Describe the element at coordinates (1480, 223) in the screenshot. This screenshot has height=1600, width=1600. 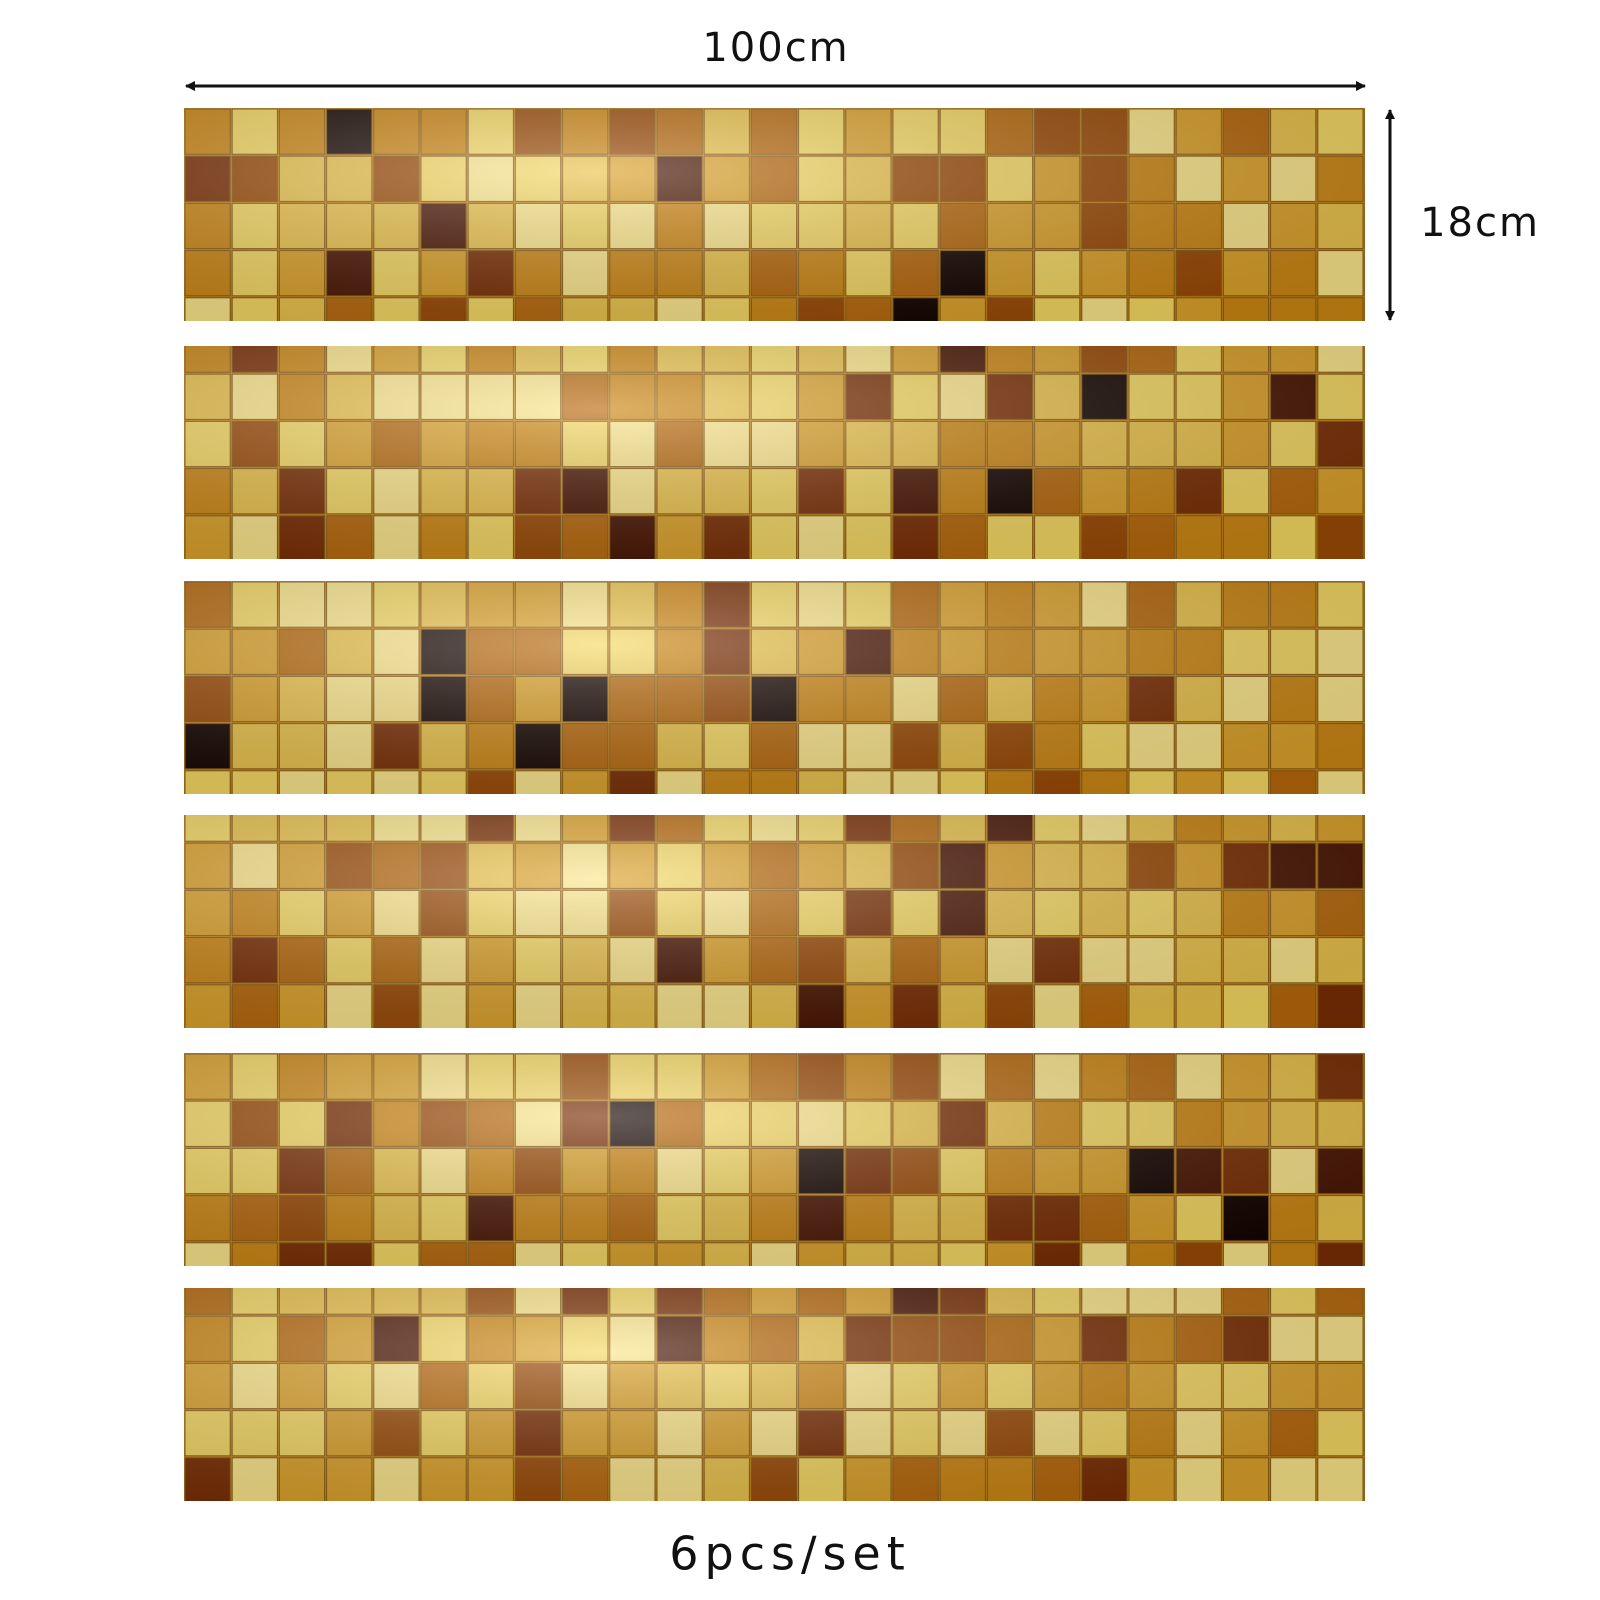
I see `height-label: 18cm` at that location.